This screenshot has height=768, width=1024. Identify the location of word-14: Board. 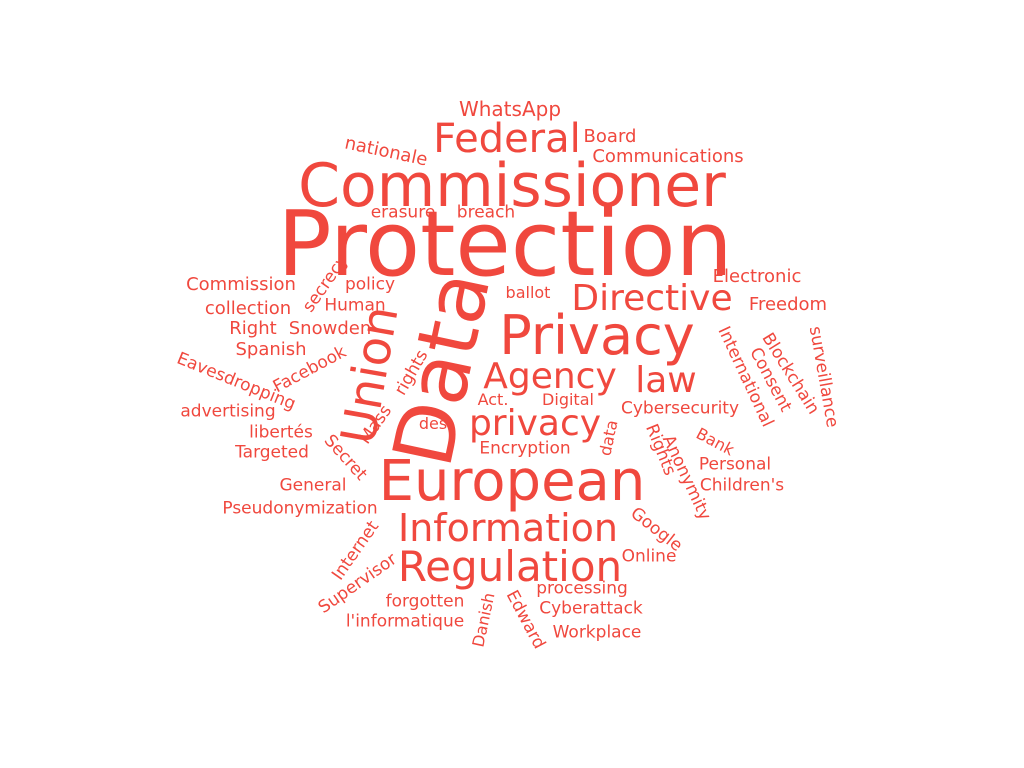
(610, 136).